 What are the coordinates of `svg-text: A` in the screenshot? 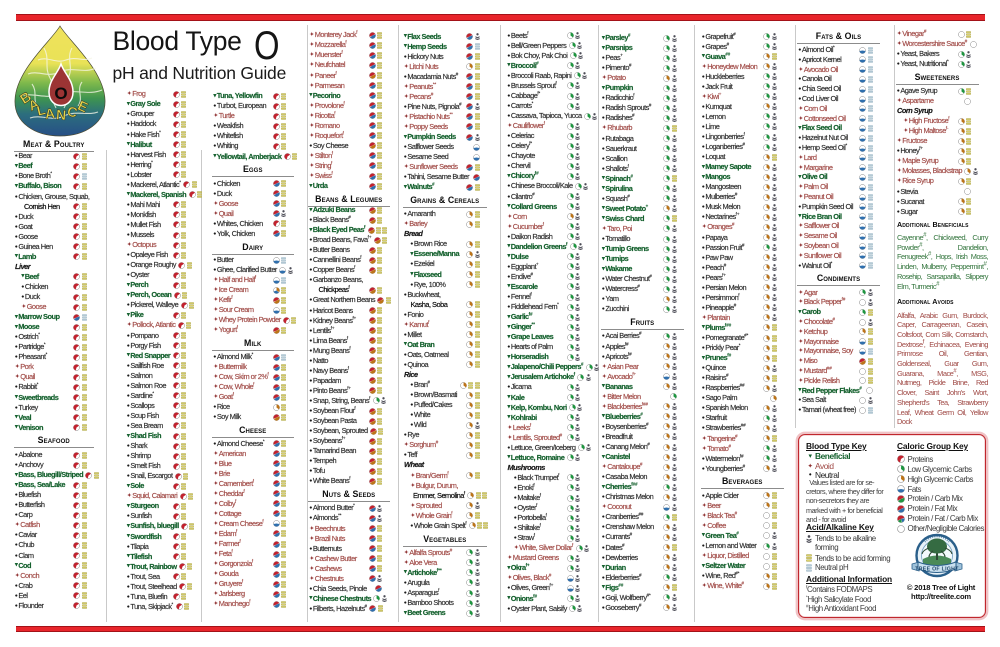 It's located at (50, 113).